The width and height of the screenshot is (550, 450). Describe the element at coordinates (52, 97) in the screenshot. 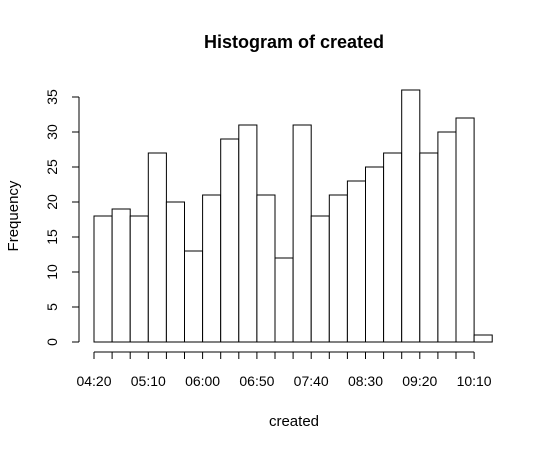

I see `y-tick-label: 35` at that location.